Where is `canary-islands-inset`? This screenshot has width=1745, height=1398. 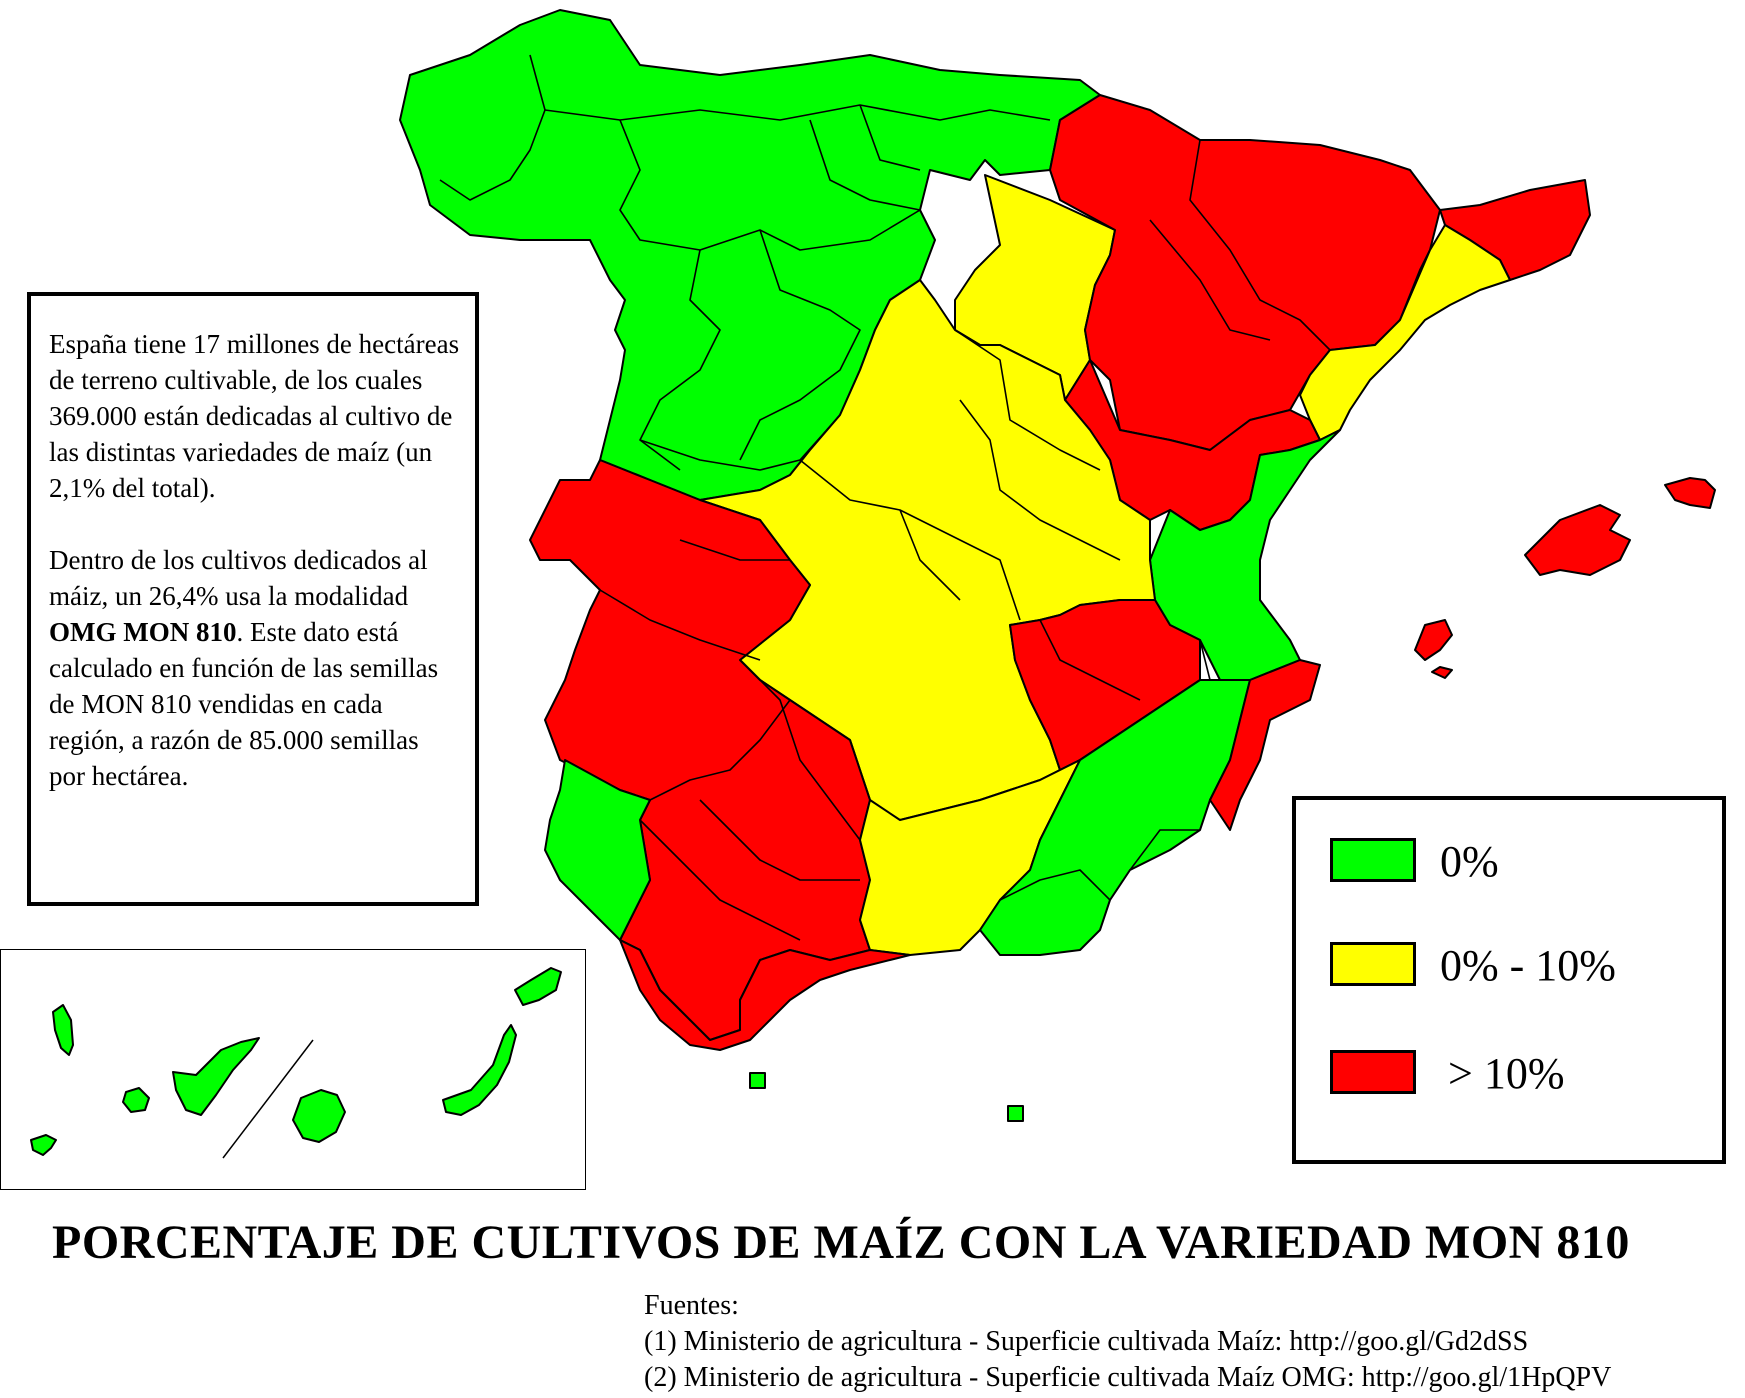 canary-islands-inset is located at coordinates (293, 1069).